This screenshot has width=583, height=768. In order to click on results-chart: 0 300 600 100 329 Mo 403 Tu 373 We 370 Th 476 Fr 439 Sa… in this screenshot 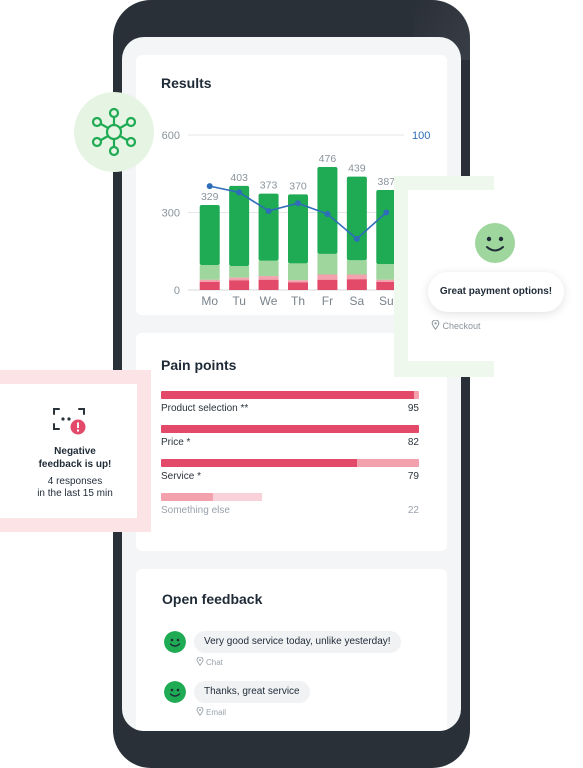, I will do `click(296, 219)`.